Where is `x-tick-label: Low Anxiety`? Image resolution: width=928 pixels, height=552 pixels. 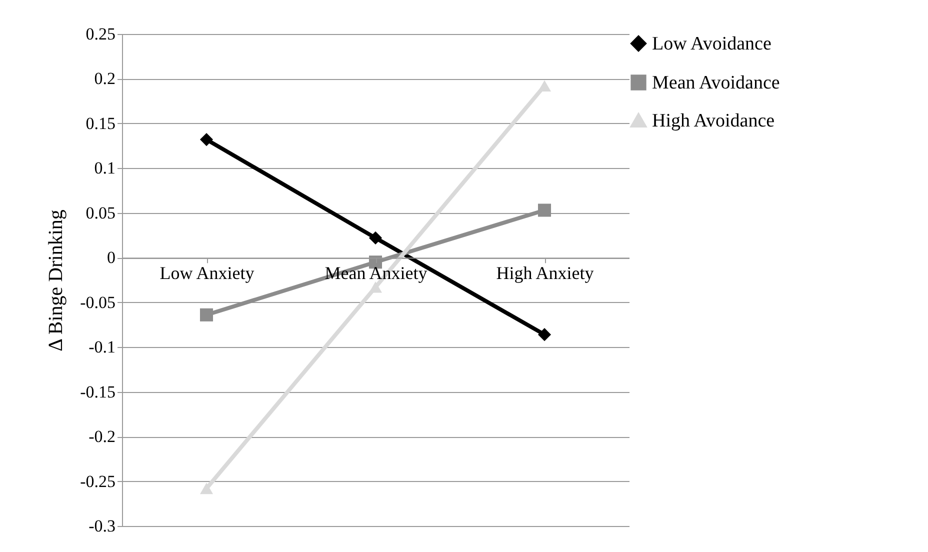 x-tick-label: Low Anxiety is located at coordinates (207, 273).